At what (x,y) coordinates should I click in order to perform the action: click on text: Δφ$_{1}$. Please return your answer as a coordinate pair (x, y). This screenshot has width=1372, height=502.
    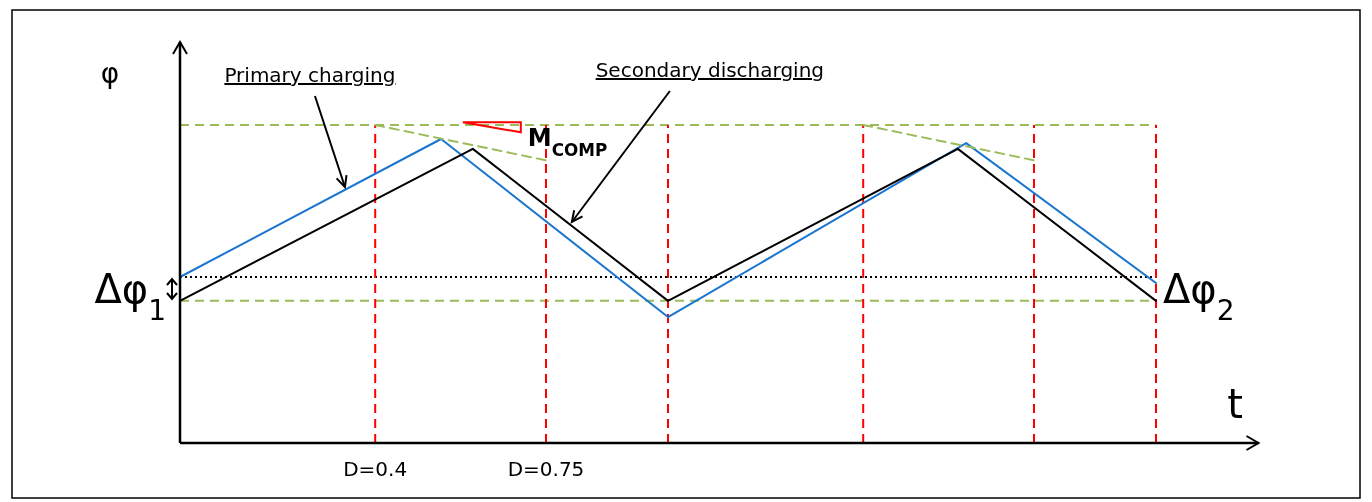
    Looking at the image, I should click on (130, 296).